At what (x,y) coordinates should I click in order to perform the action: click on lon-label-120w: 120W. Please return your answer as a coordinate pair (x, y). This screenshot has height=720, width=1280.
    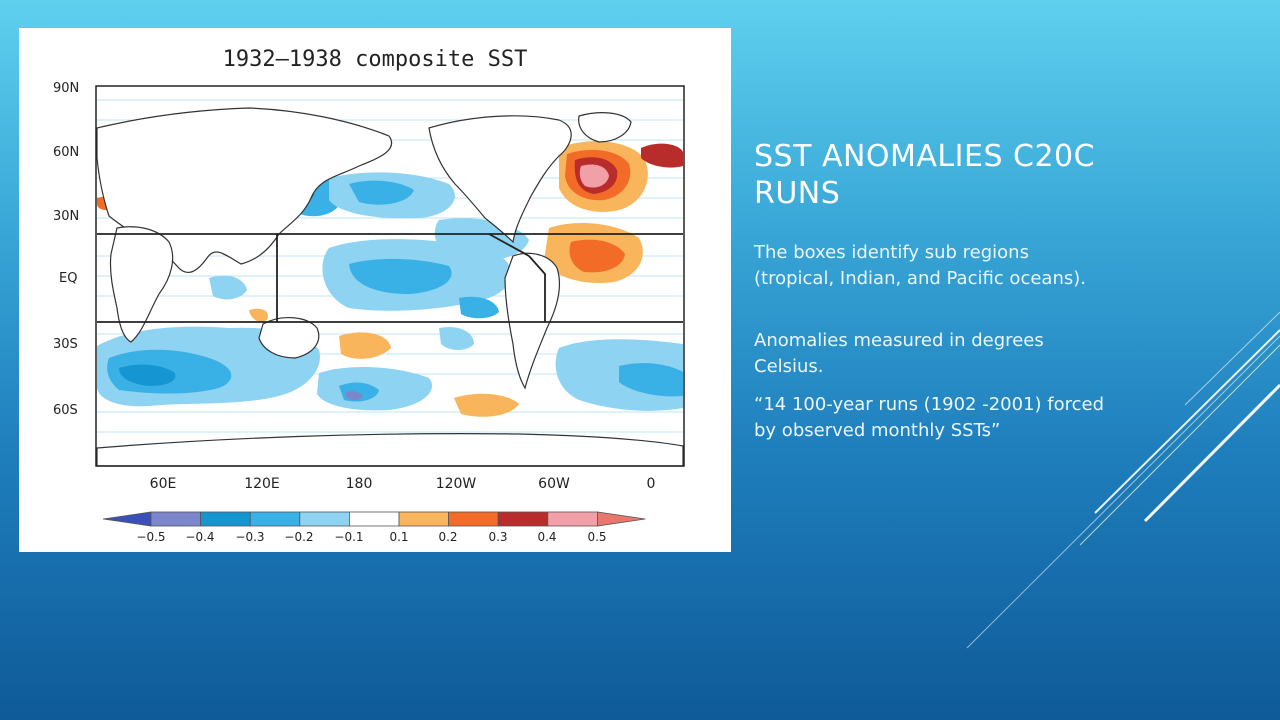
    Looking at the image, I should click on (456, 484).